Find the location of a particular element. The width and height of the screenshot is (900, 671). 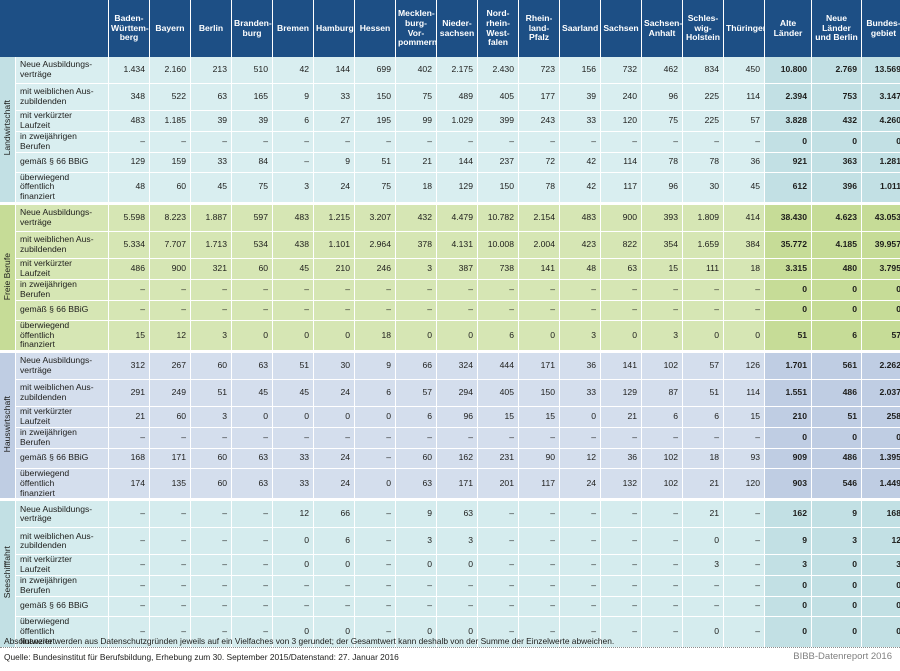

table-cell: 6 is located at coordinates (293, 121).